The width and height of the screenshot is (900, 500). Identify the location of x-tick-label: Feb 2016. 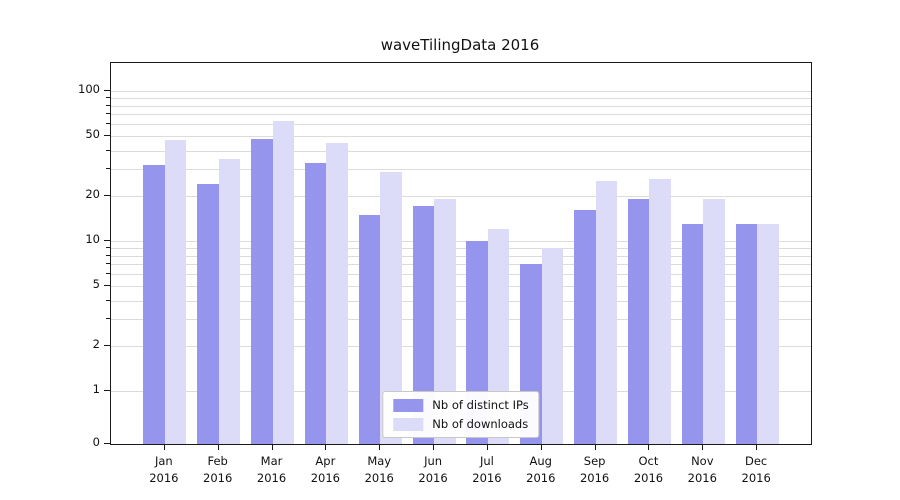
(218, 469).